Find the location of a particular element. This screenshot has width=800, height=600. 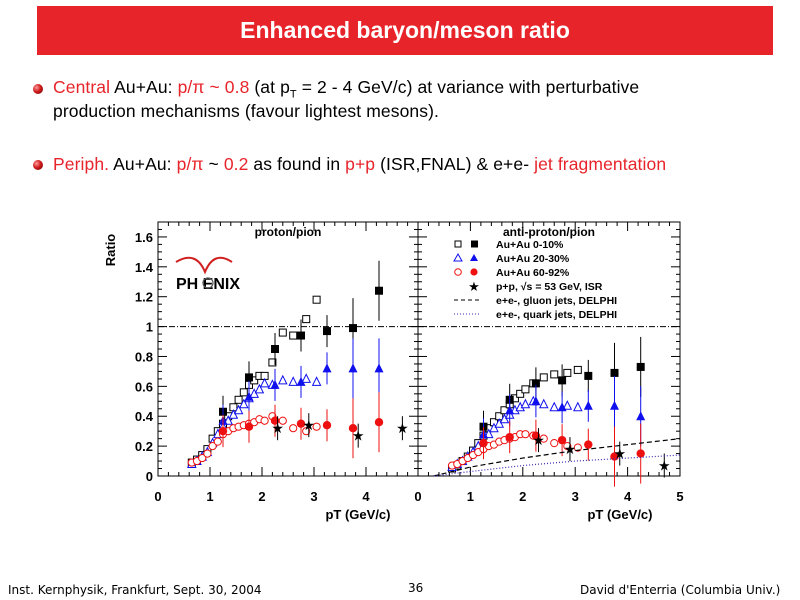

pp-label: p+p is located at coordinates (360, 164).